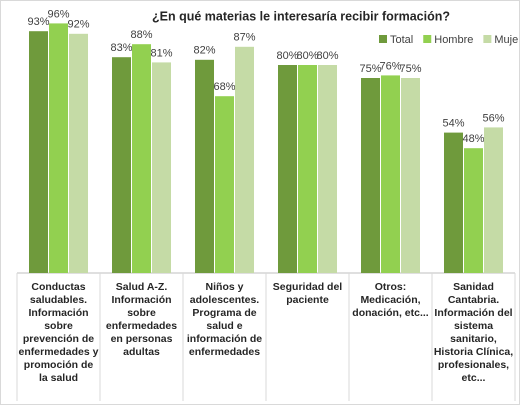 This screenshot has height=405, width=520. I want to click on data-label: 88%, so click(141, 35).